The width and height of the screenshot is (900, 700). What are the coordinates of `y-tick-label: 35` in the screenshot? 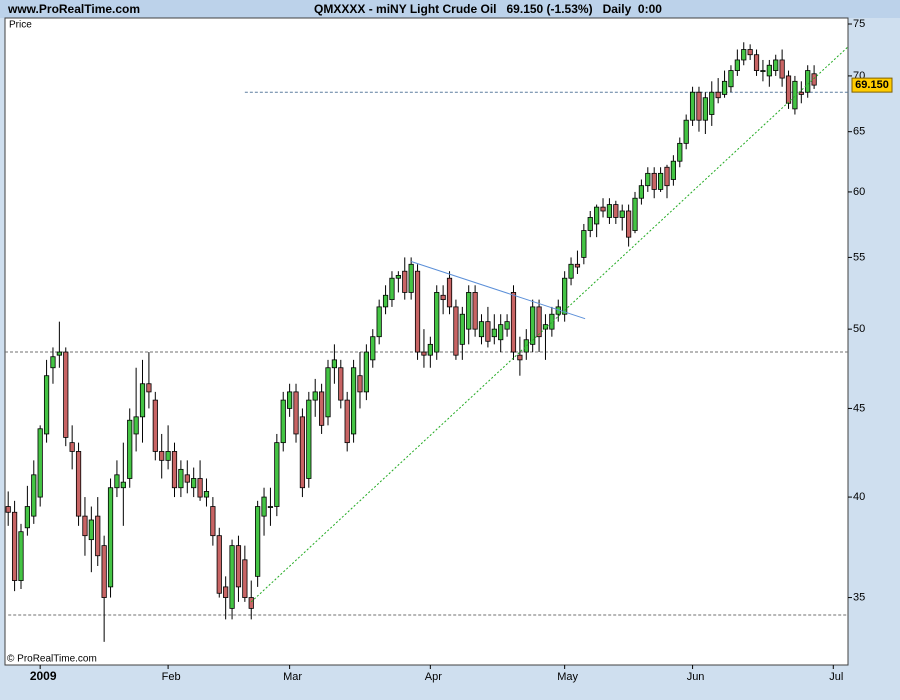 It's located at (859, 597).